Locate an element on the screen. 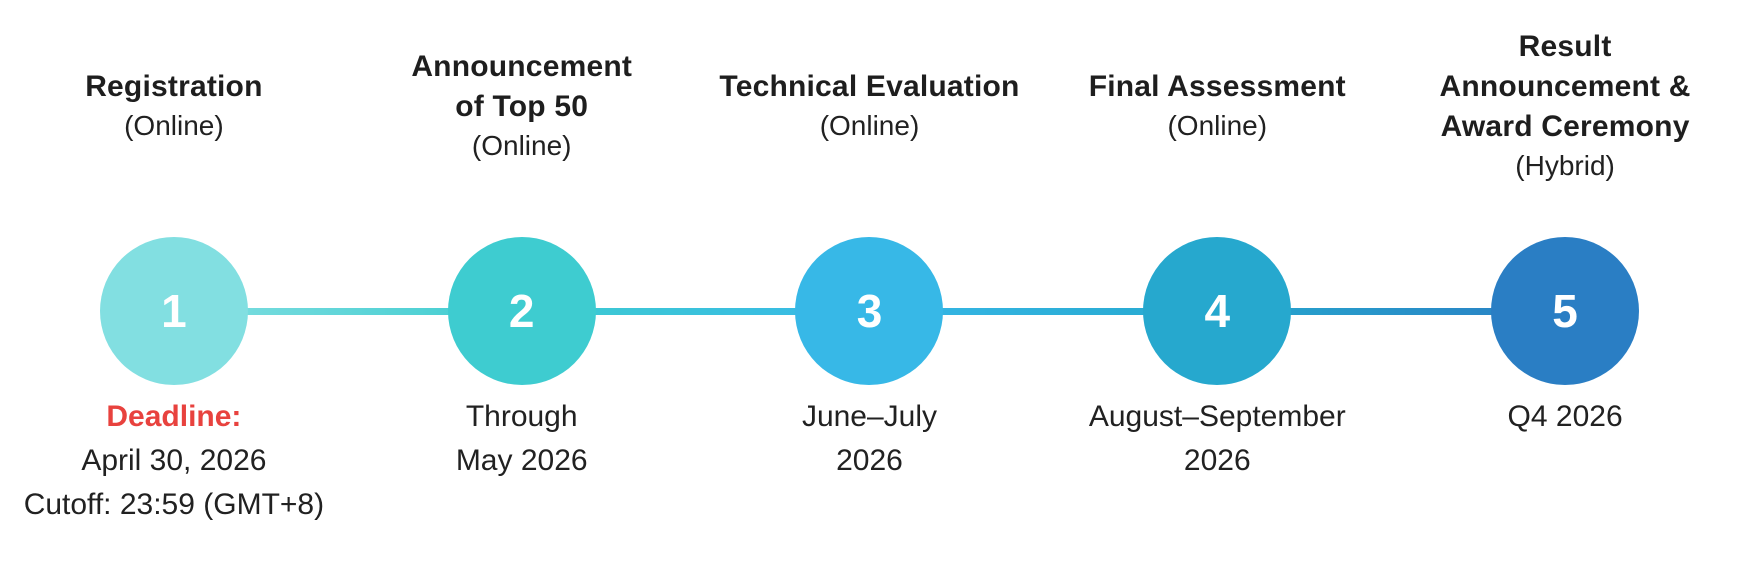 This screenshot has width=1739, height=586. step-number: 2 is located at coordinates (521, 311).